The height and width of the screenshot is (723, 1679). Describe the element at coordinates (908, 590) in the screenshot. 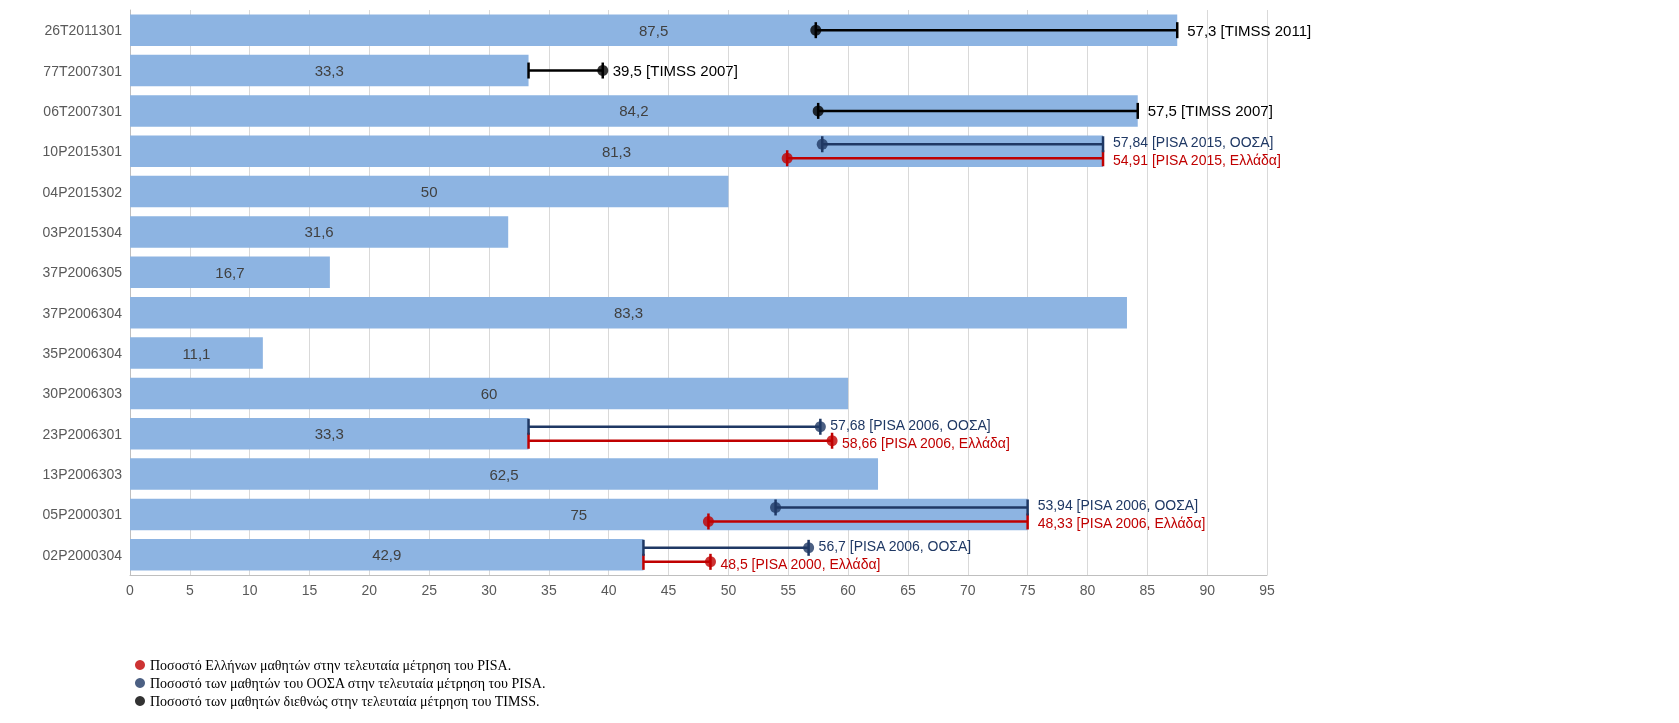

I see `x-tick-label: 65` at that location.